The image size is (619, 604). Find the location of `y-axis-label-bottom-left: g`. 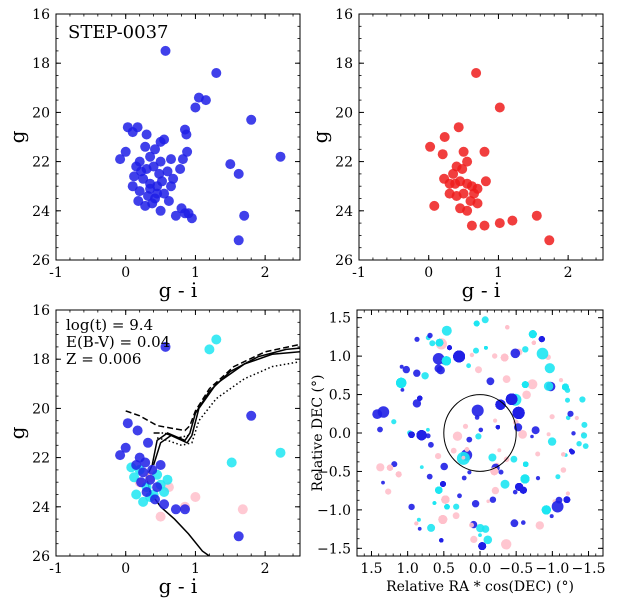

y-axis-label-bottom-left: g is located at coordinates (17, 432).